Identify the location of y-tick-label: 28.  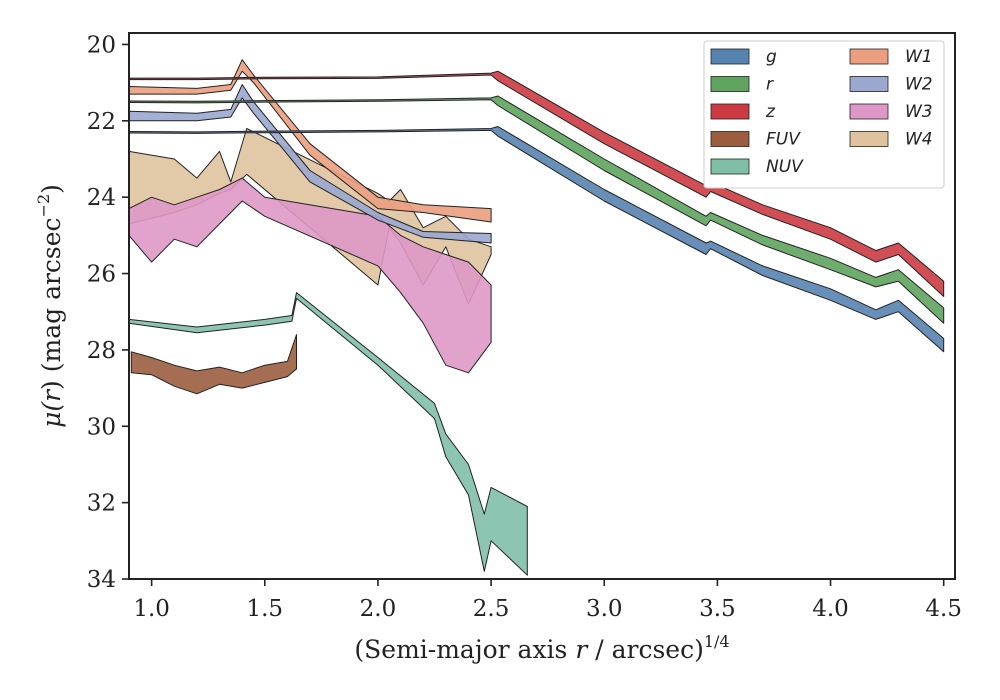
(101, 351).